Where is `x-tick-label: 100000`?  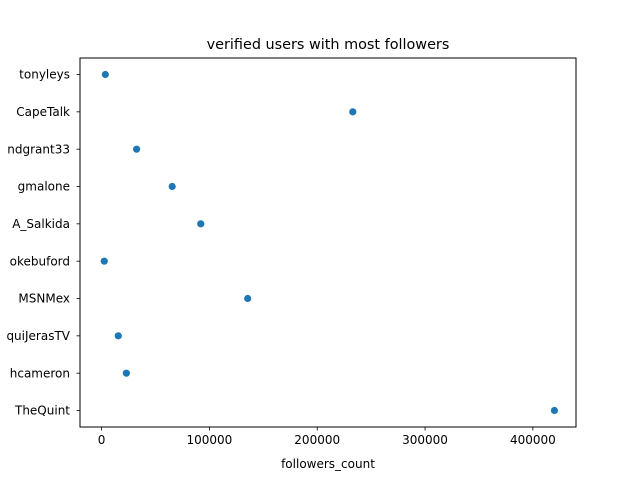
x-tick-label: 100000 is located at coordinates (209, 440).